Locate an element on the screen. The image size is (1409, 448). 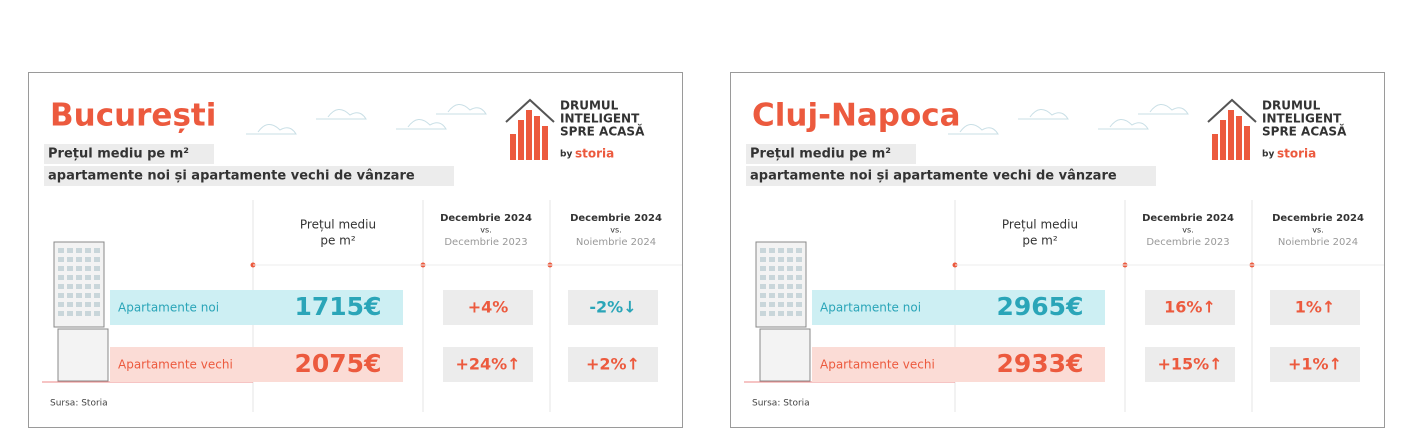
column-header: Noiembrie 2024 is located at coordinates (616, 242).